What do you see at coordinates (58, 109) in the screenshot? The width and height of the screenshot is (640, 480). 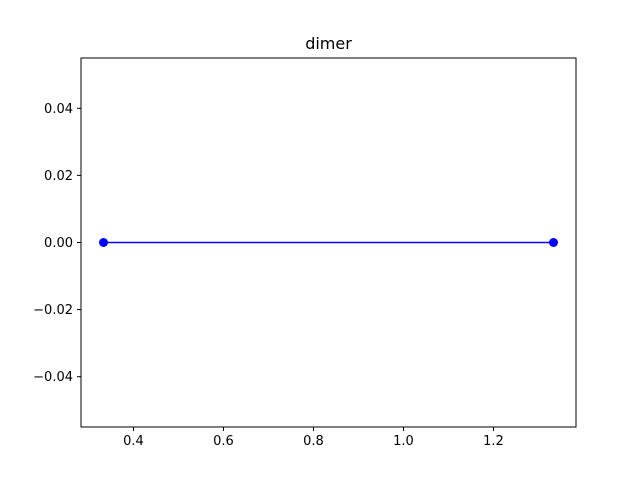 I see `y-tick-label: 0.04` at bounding box center [58, 109].